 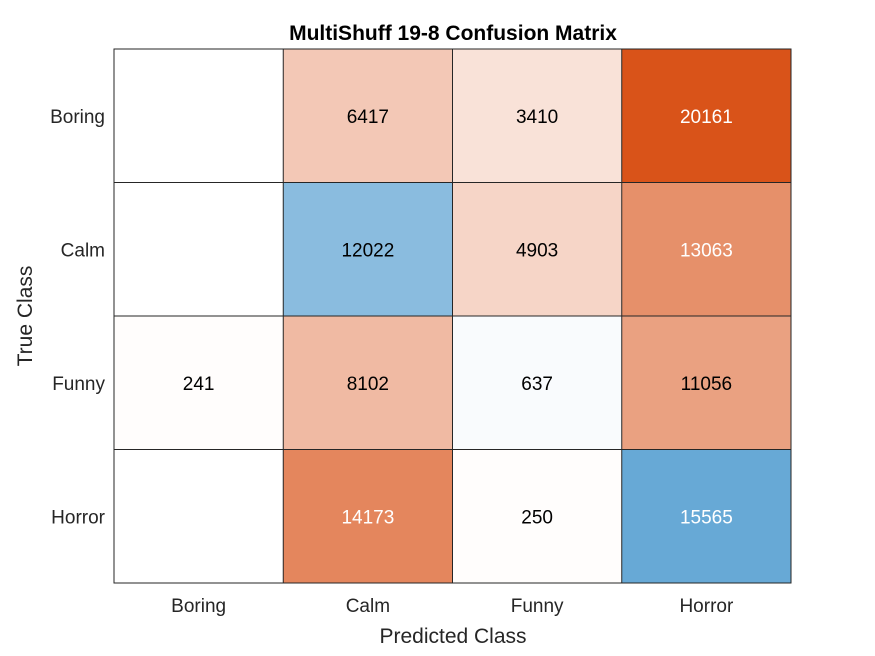 I want to click on y-tick-labels: Boring Calm Funny Horror, so click(x=78, y=318).